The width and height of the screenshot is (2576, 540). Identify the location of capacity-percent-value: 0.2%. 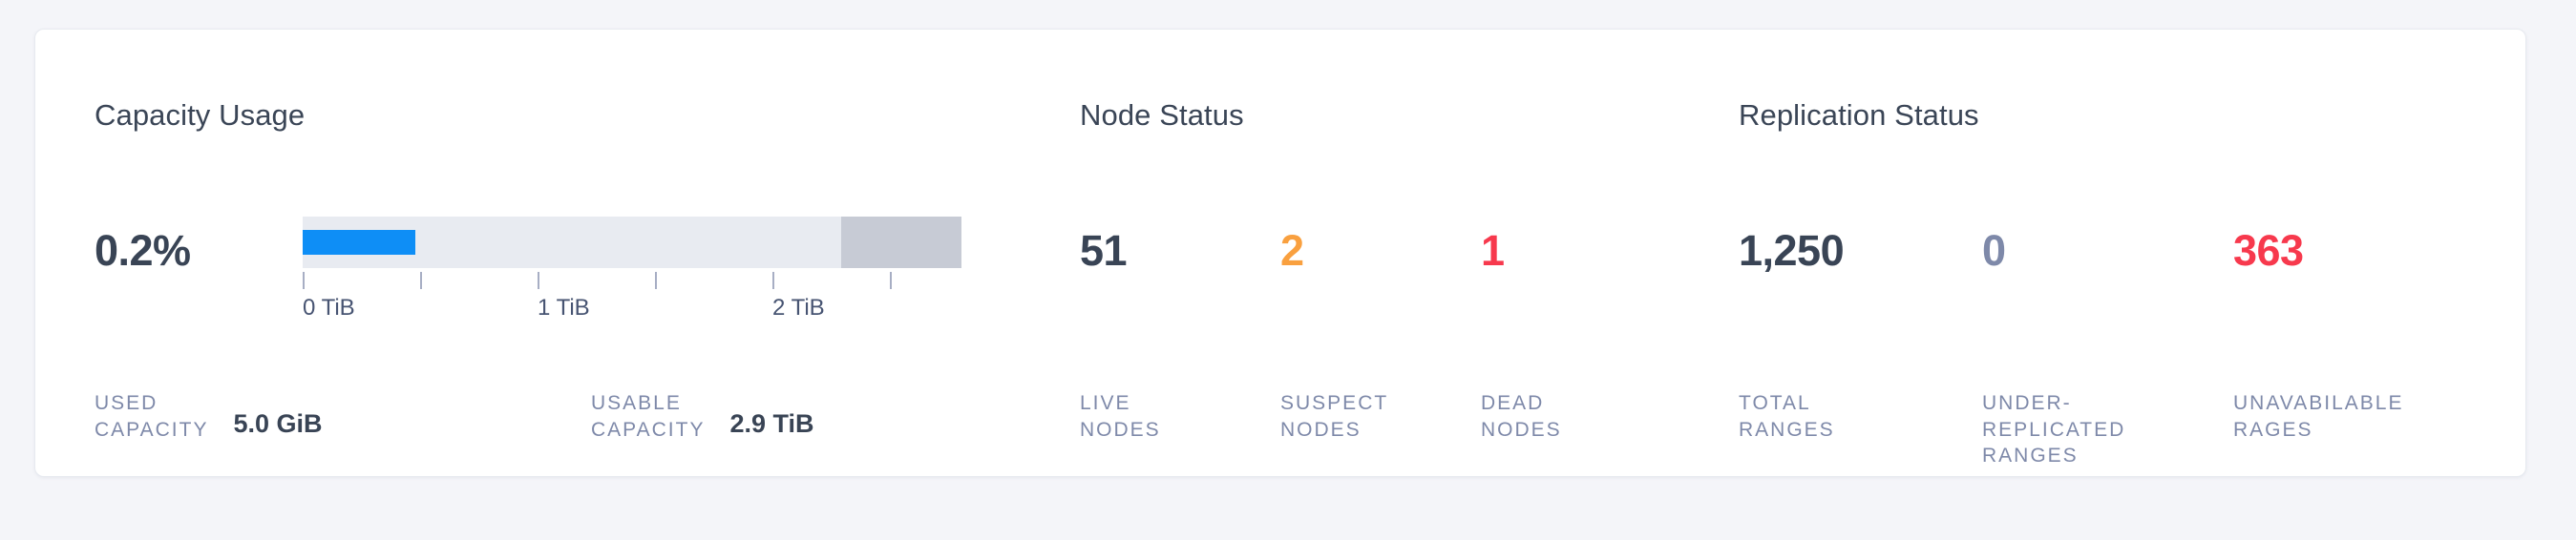
(143, 250).